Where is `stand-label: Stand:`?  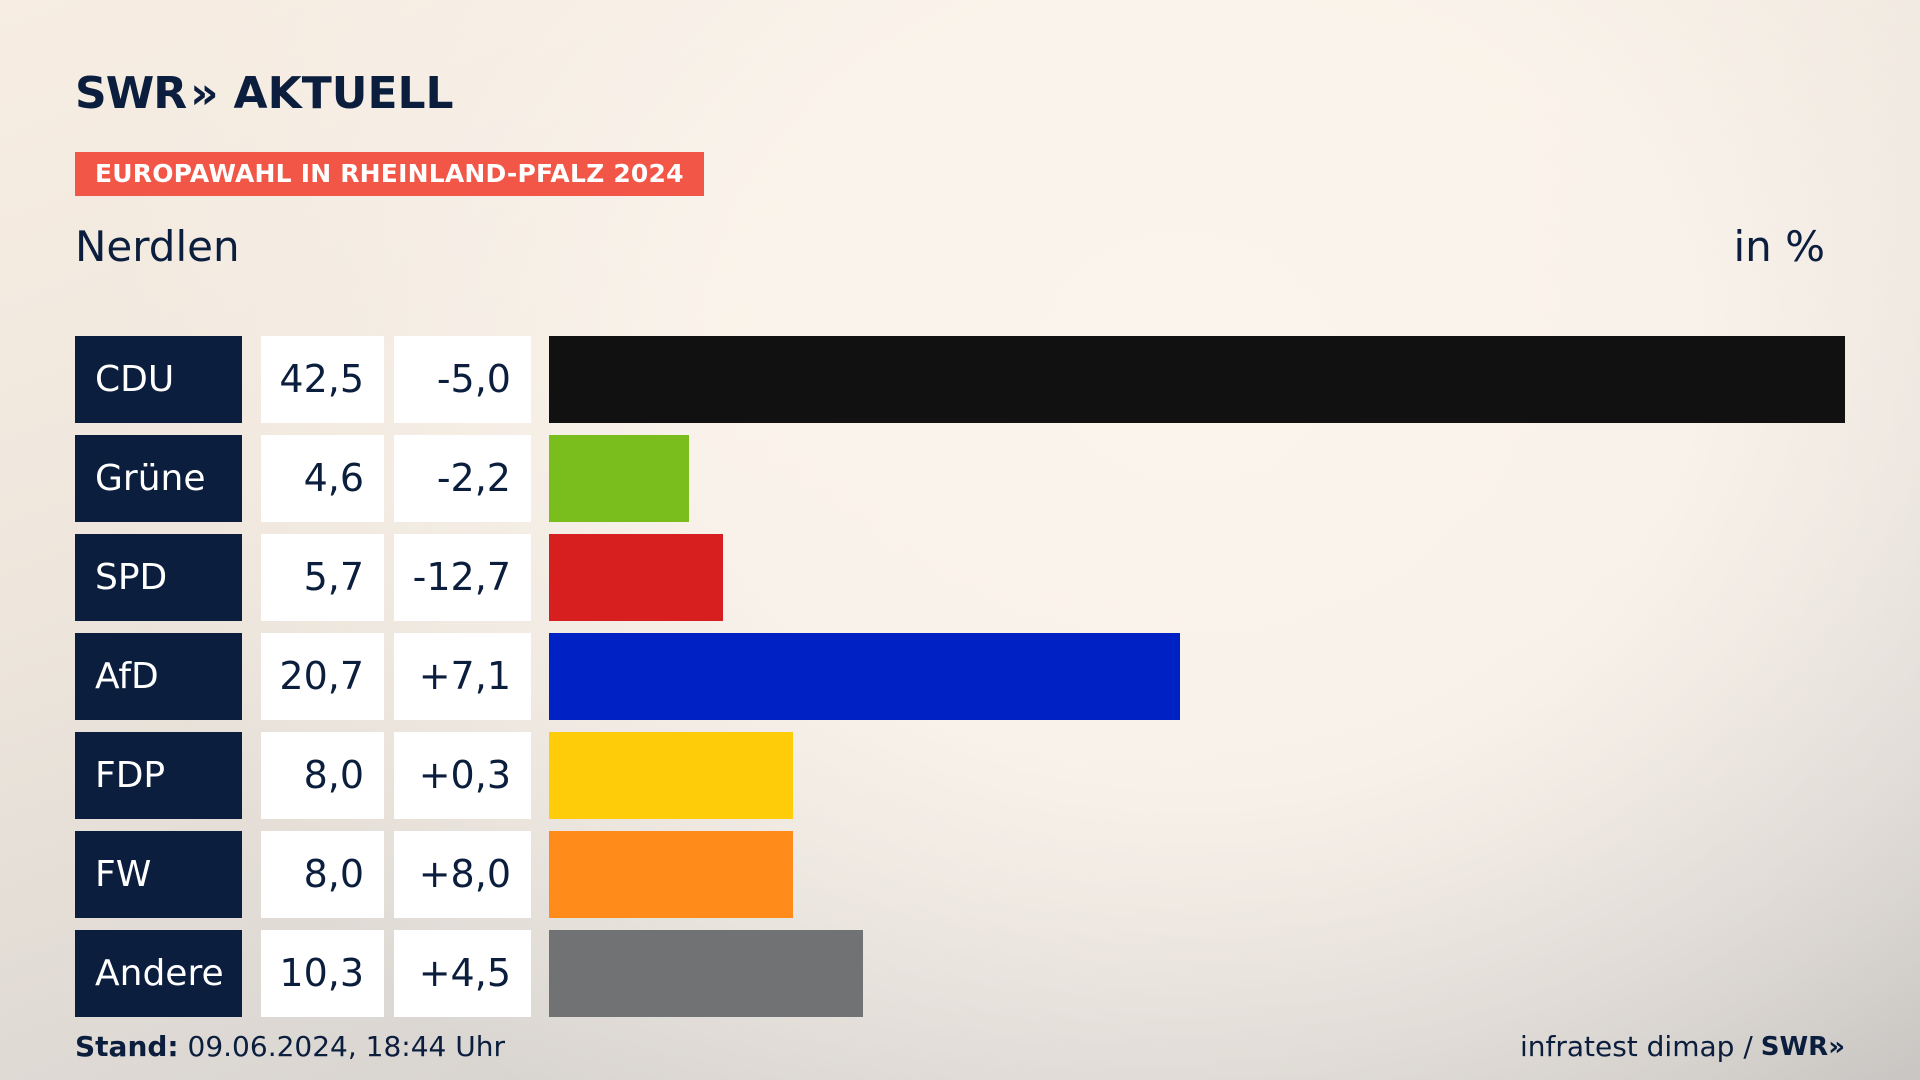
stand-label: Stand: is located at coordinates (127, 1046).